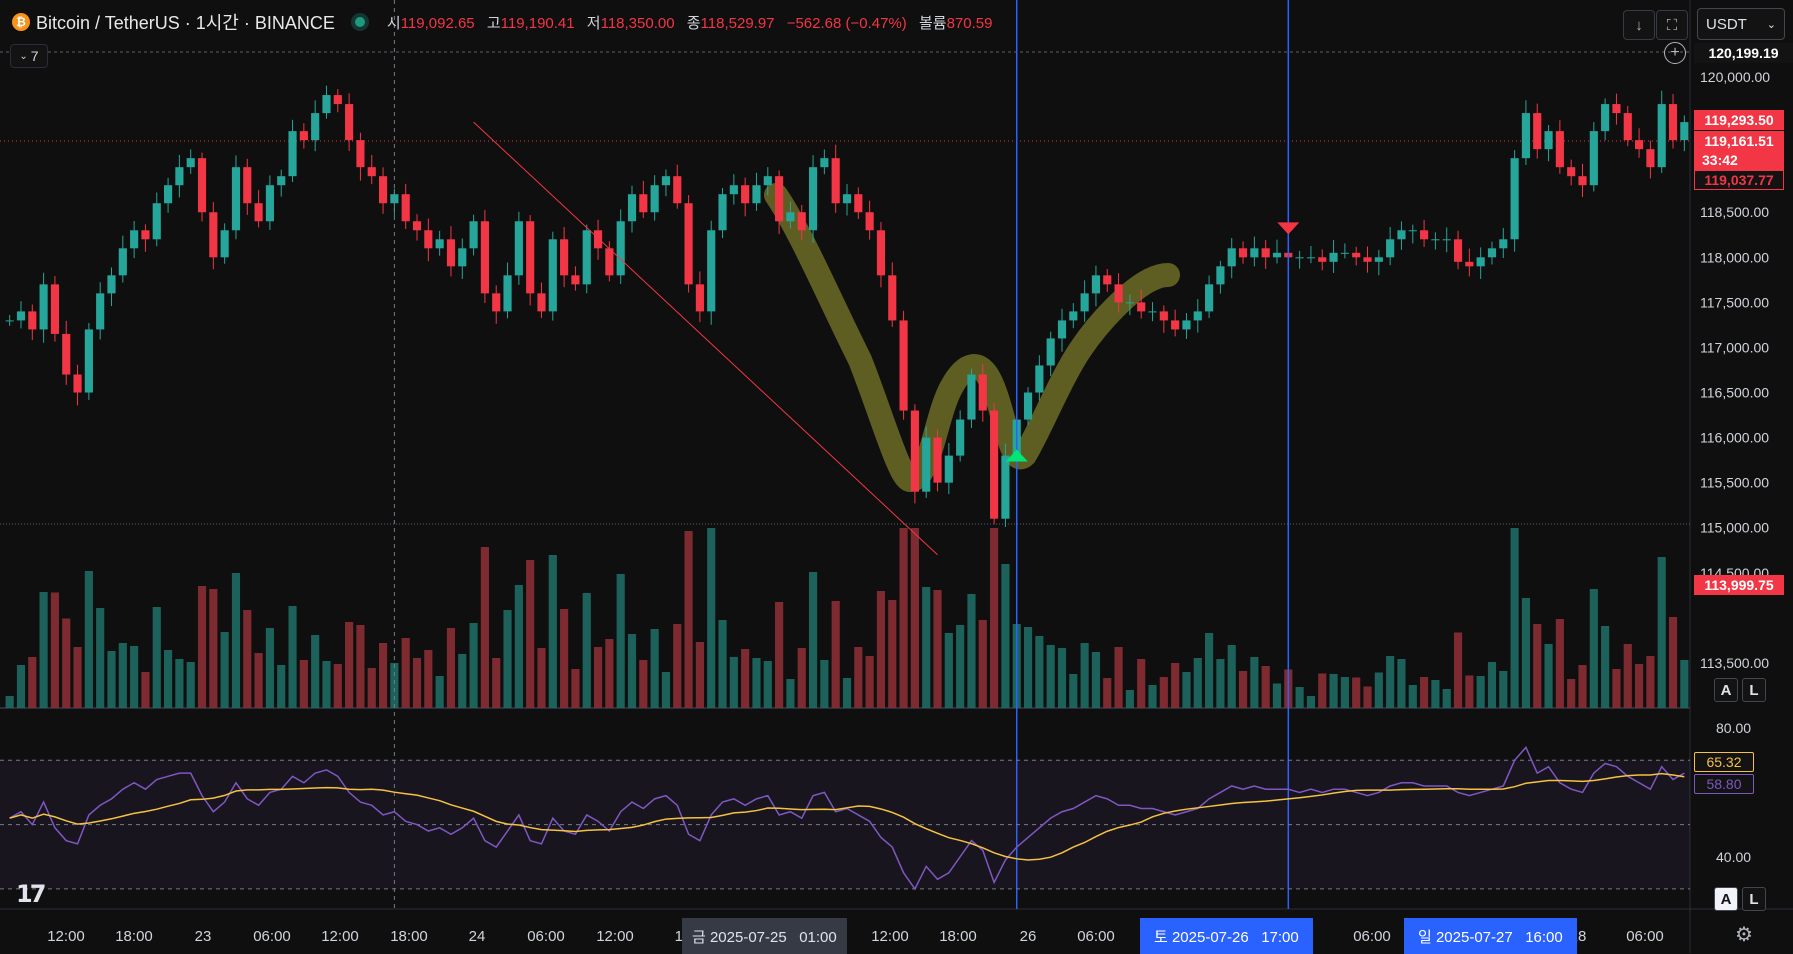  Describe the element at coordinates (1733, 728) in the screenshot. I see `rsi-axis-label: 80.00` at that location.